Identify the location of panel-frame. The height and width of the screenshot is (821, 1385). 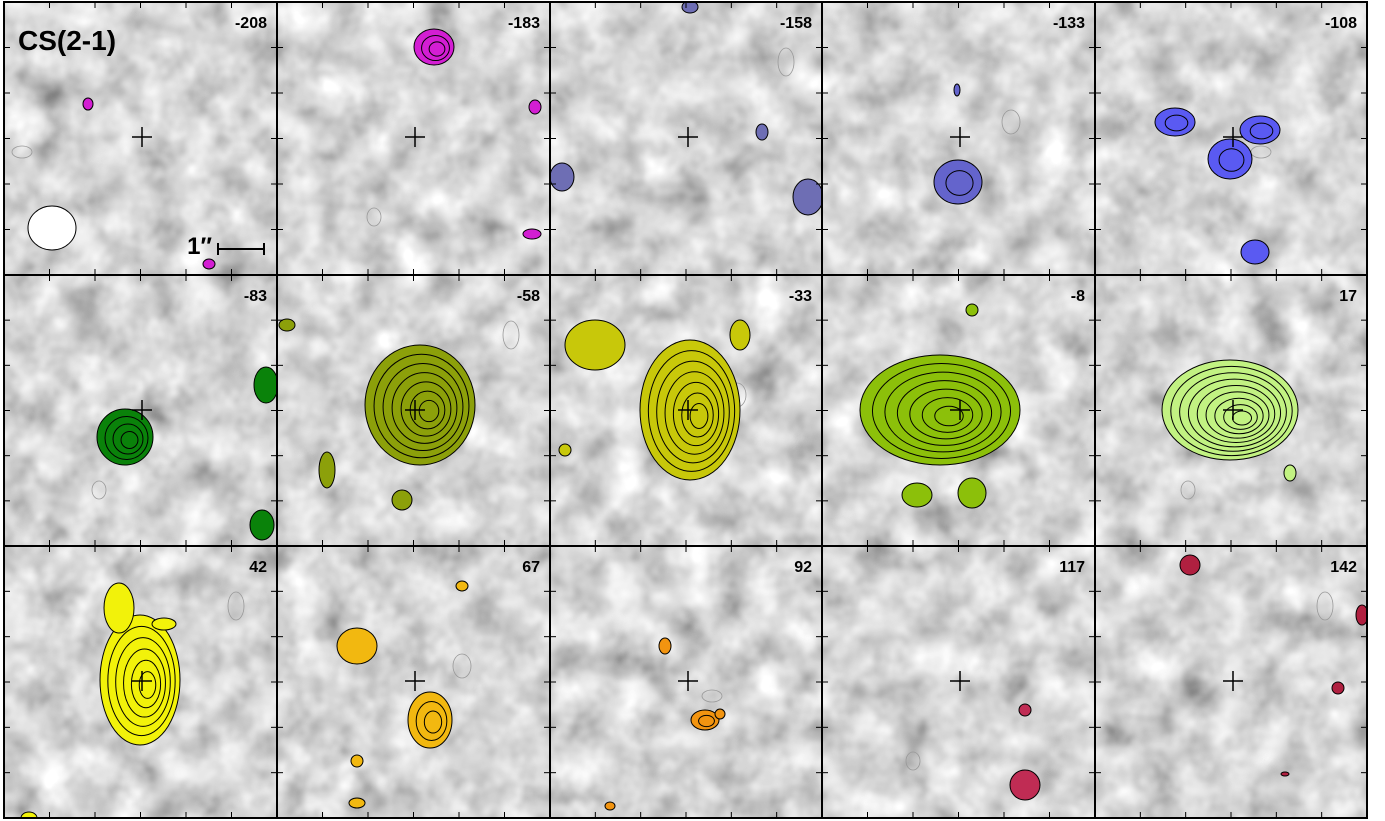
(1231, 682).